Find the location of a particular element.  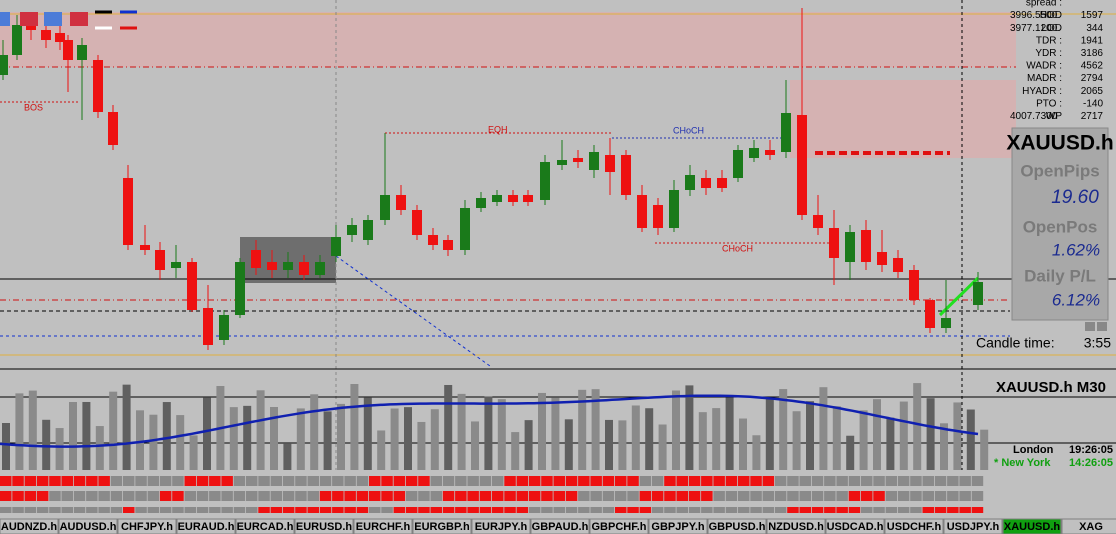

tab-label: EURGBP.h is located at coordinates (442, 527).